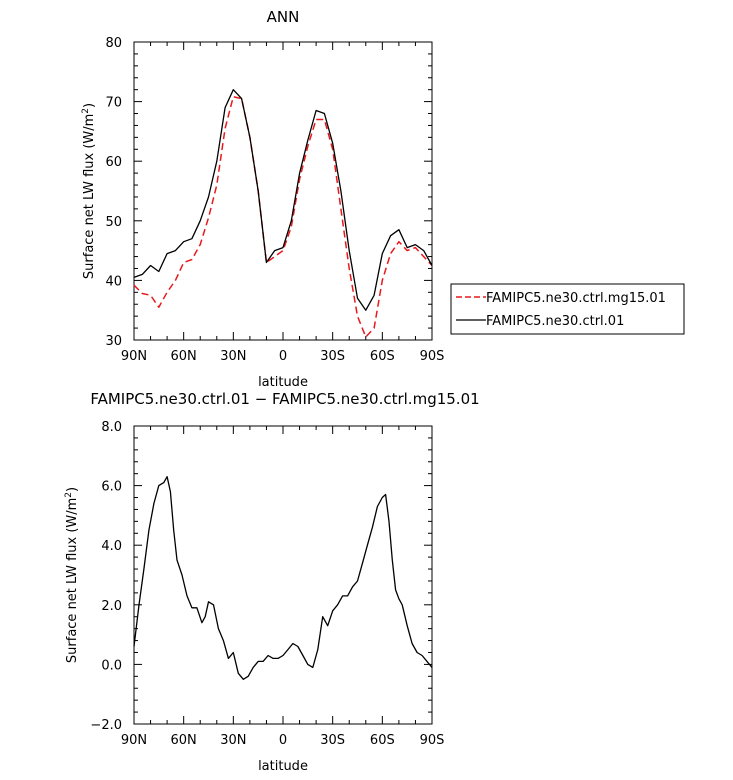 The height and width of the screenshot is (780, 733). I want to click on y-tick-label: 2.0, so click(111, 606).